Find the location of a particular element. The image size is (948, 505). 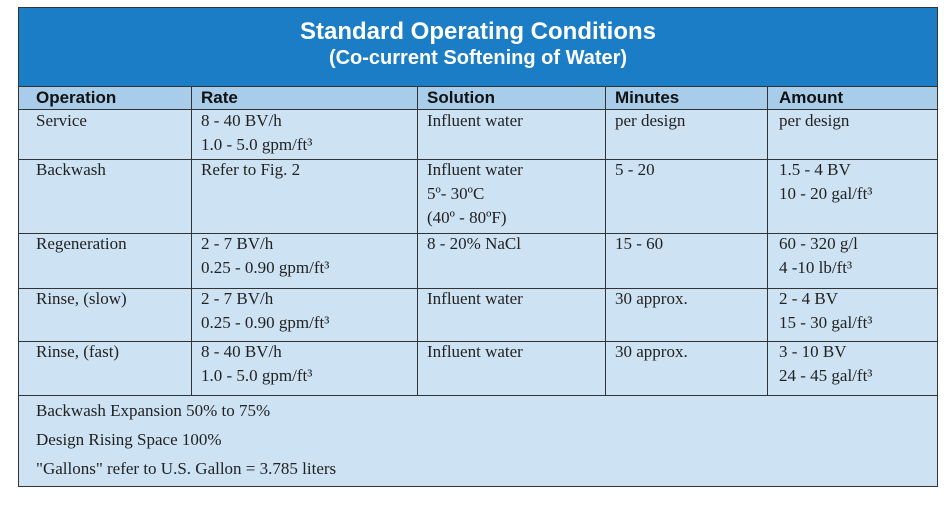

cell-text: 60 - 320 g/l is located at coordinates (818, 243).